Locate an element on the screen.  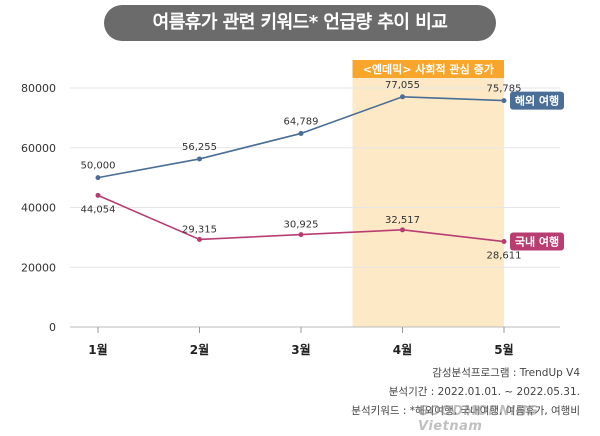
highlight-label: <엔데믹> 사회적 관심 증가 is located at coordinates (428, 69).